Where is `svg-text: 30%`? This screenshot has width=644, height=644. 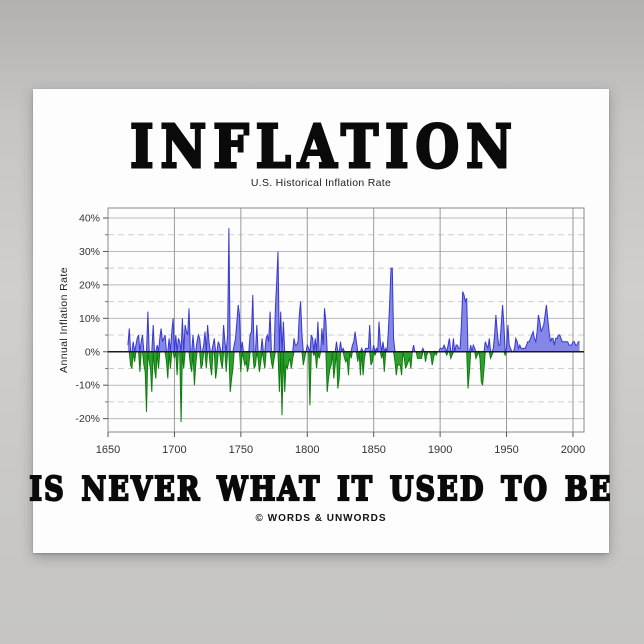 svg-text: 30% is located at coordinates (89, 252).